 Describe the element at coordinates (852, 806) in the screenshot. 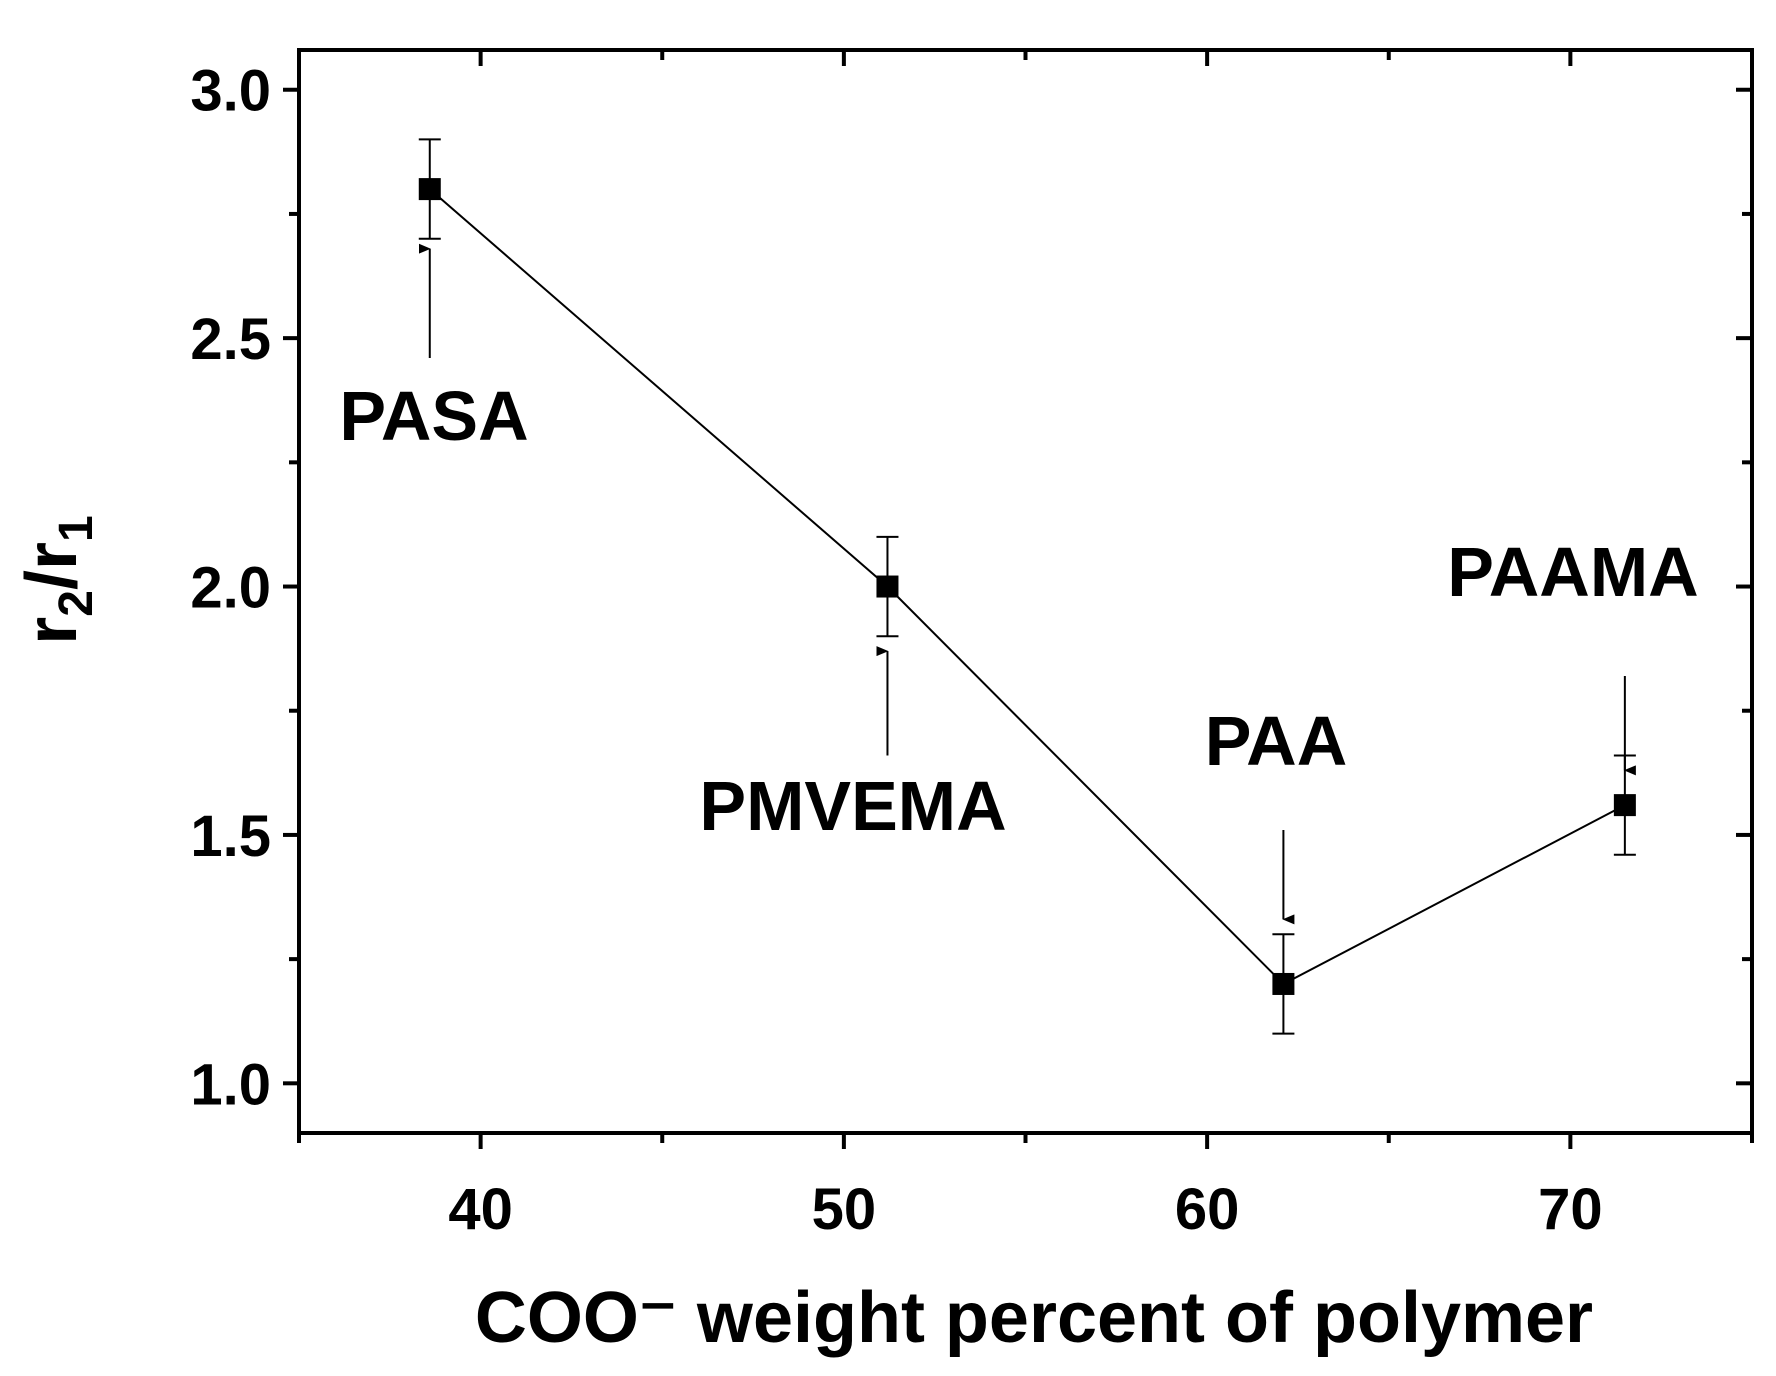

I see `annotation-label: PMVEMA` at that location.